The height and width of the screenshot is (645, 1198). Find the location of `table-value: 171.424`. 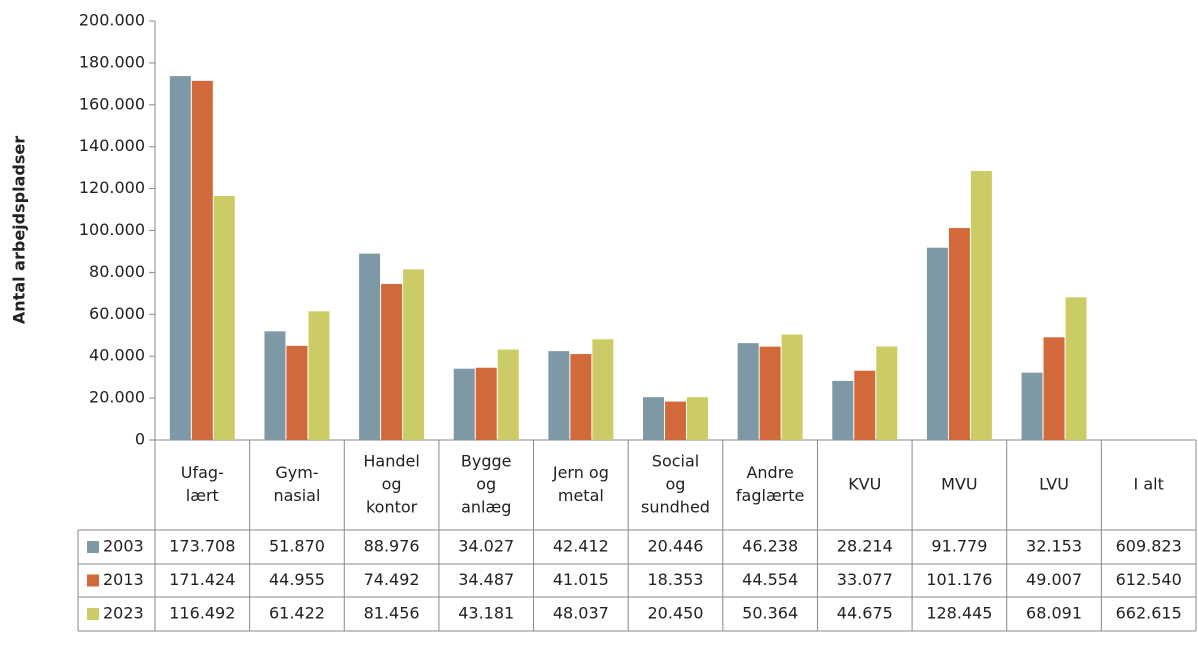

table-value: 171.424 is located at coordinates (202, 579).